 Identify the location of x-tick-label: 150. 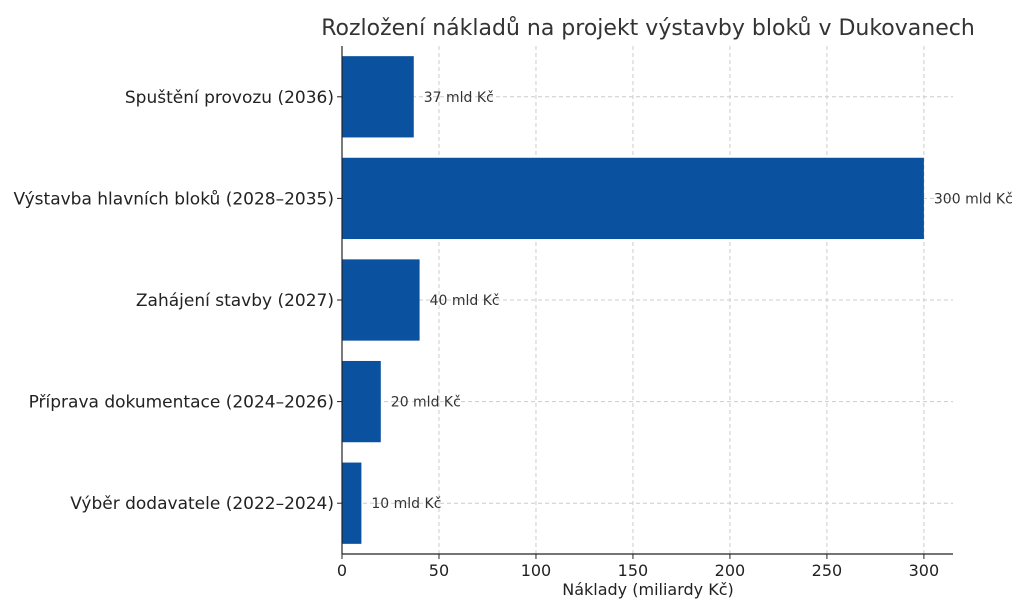
(633, 570).